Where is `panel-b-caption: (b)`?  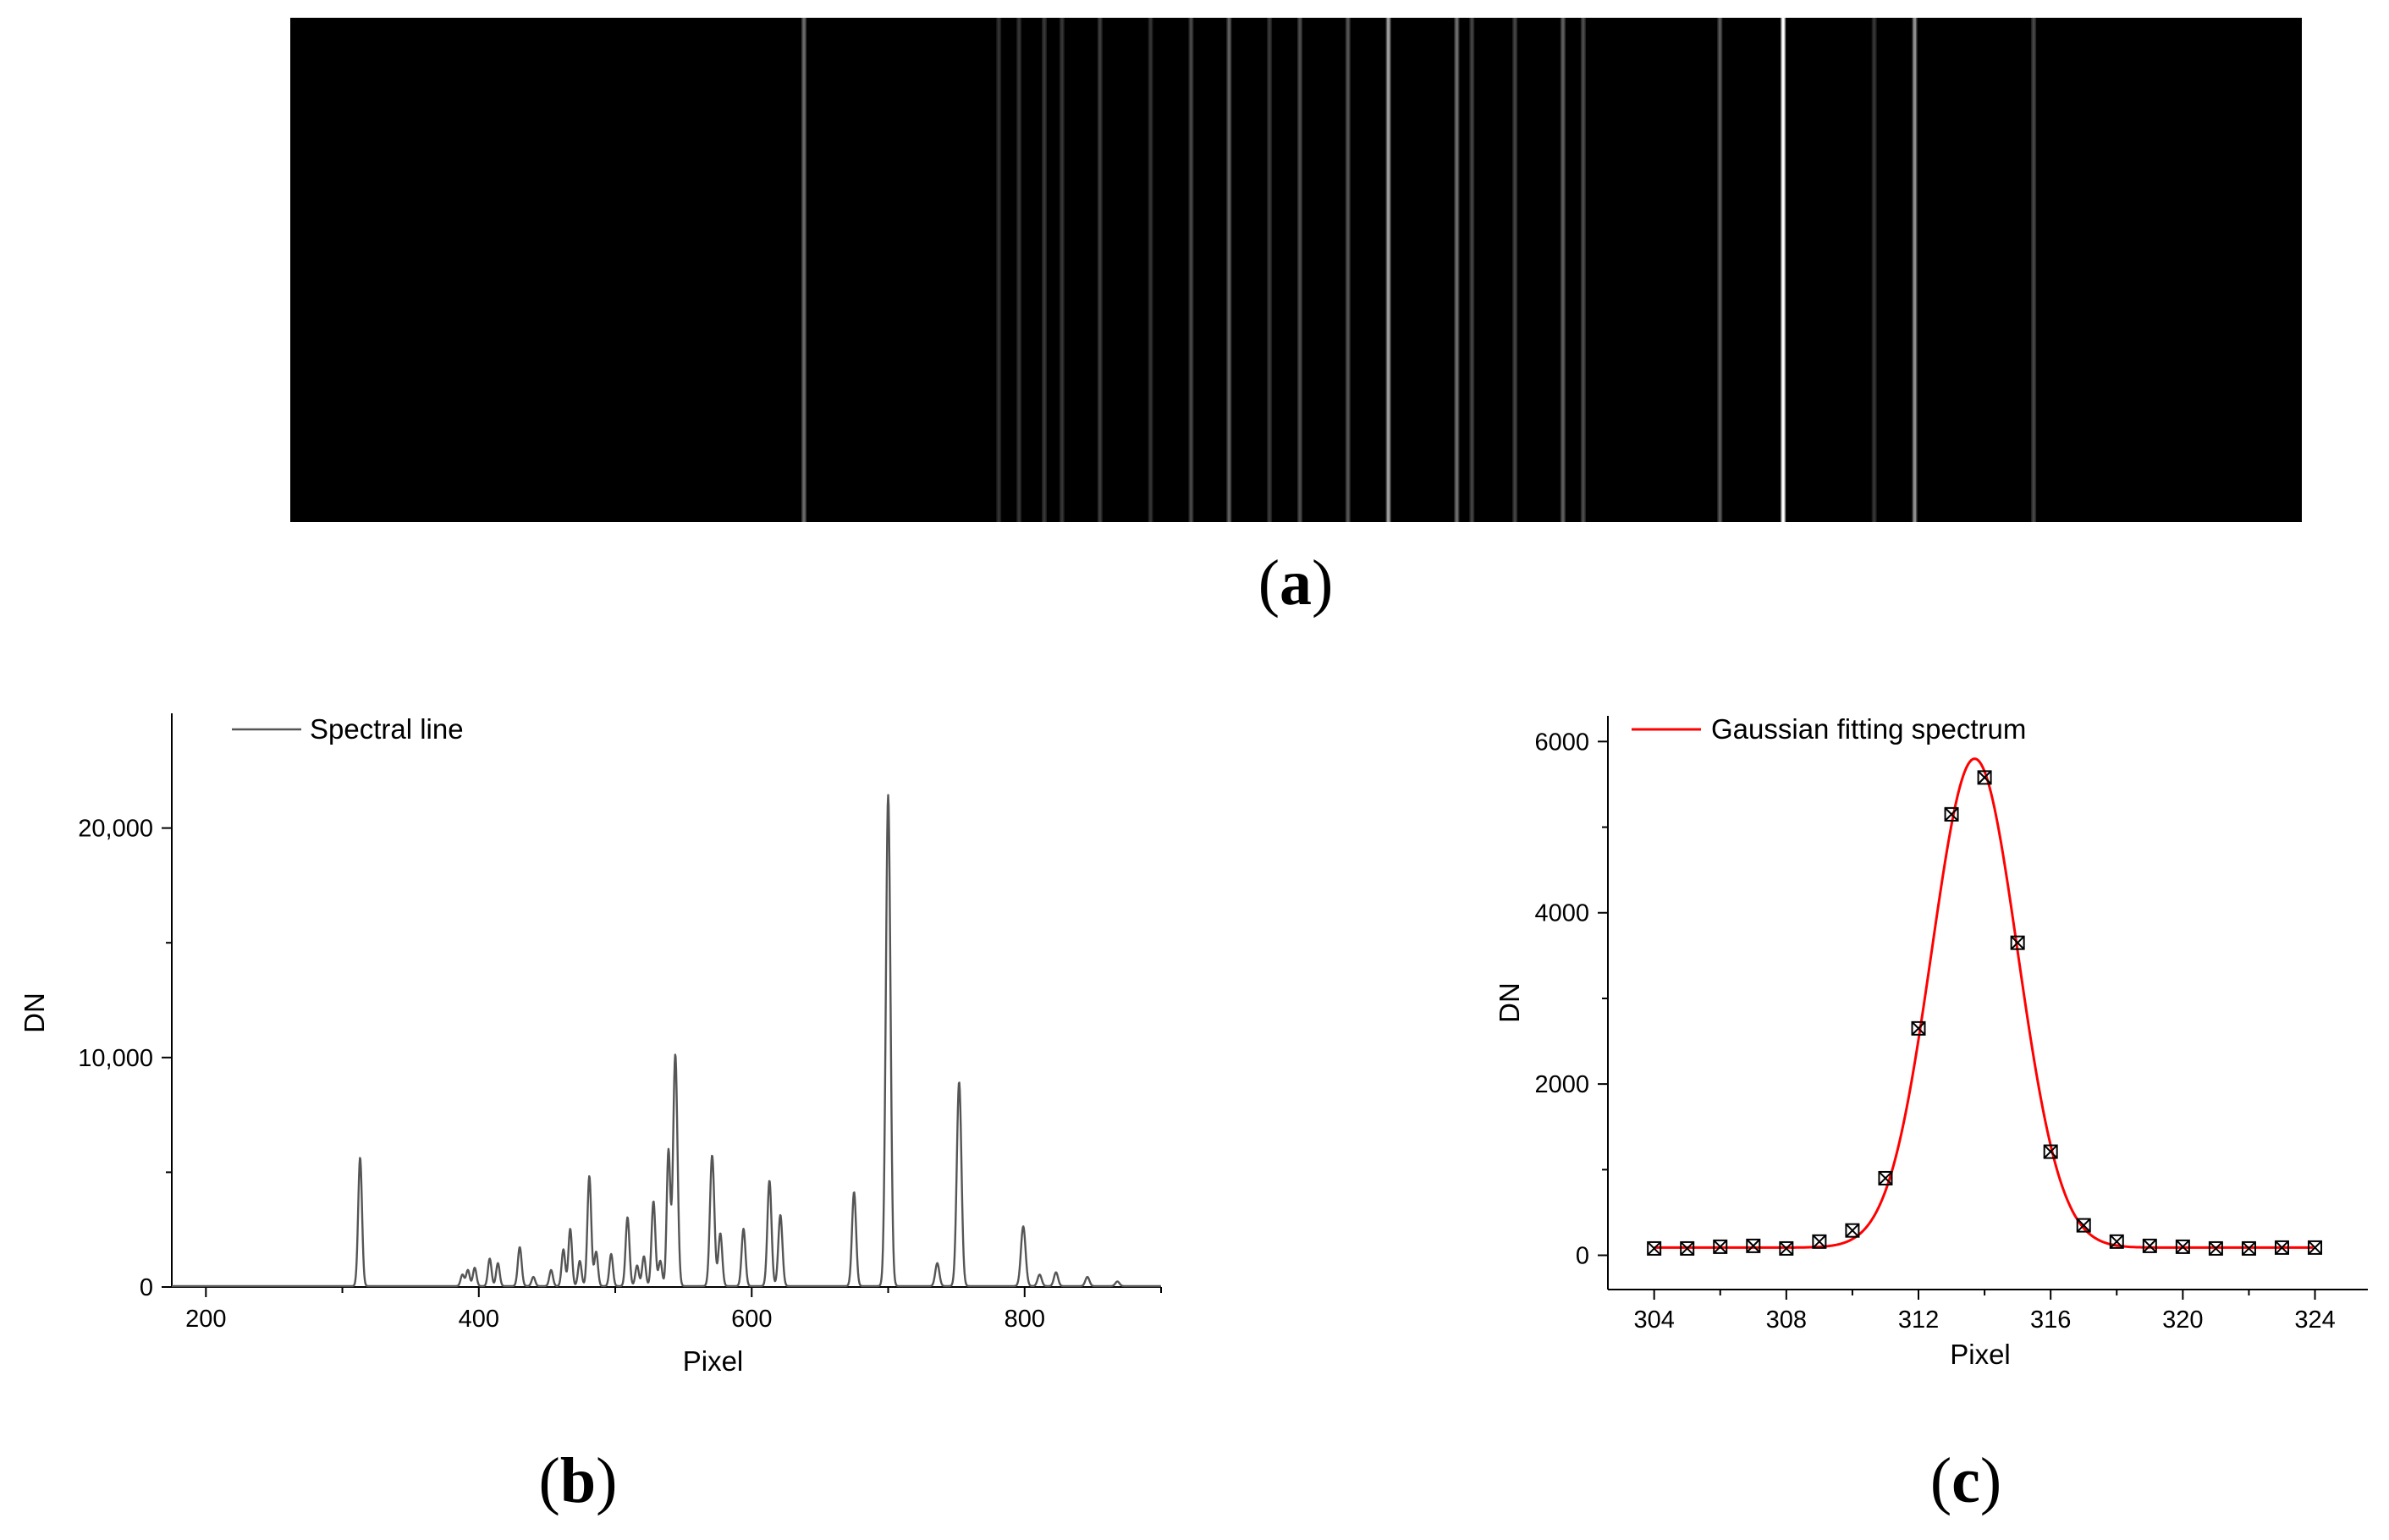 panel-b-caption: (b) is located at coordinates (578, 1480).